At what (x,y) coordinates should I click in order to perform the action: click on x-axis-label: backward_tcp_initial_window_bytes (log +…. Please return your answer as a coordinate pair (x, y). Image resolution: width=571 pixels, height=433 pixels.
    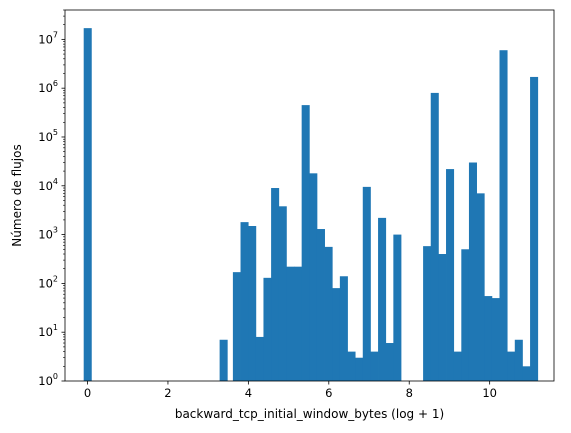
    Looking at the image, I should click on (309, 414).